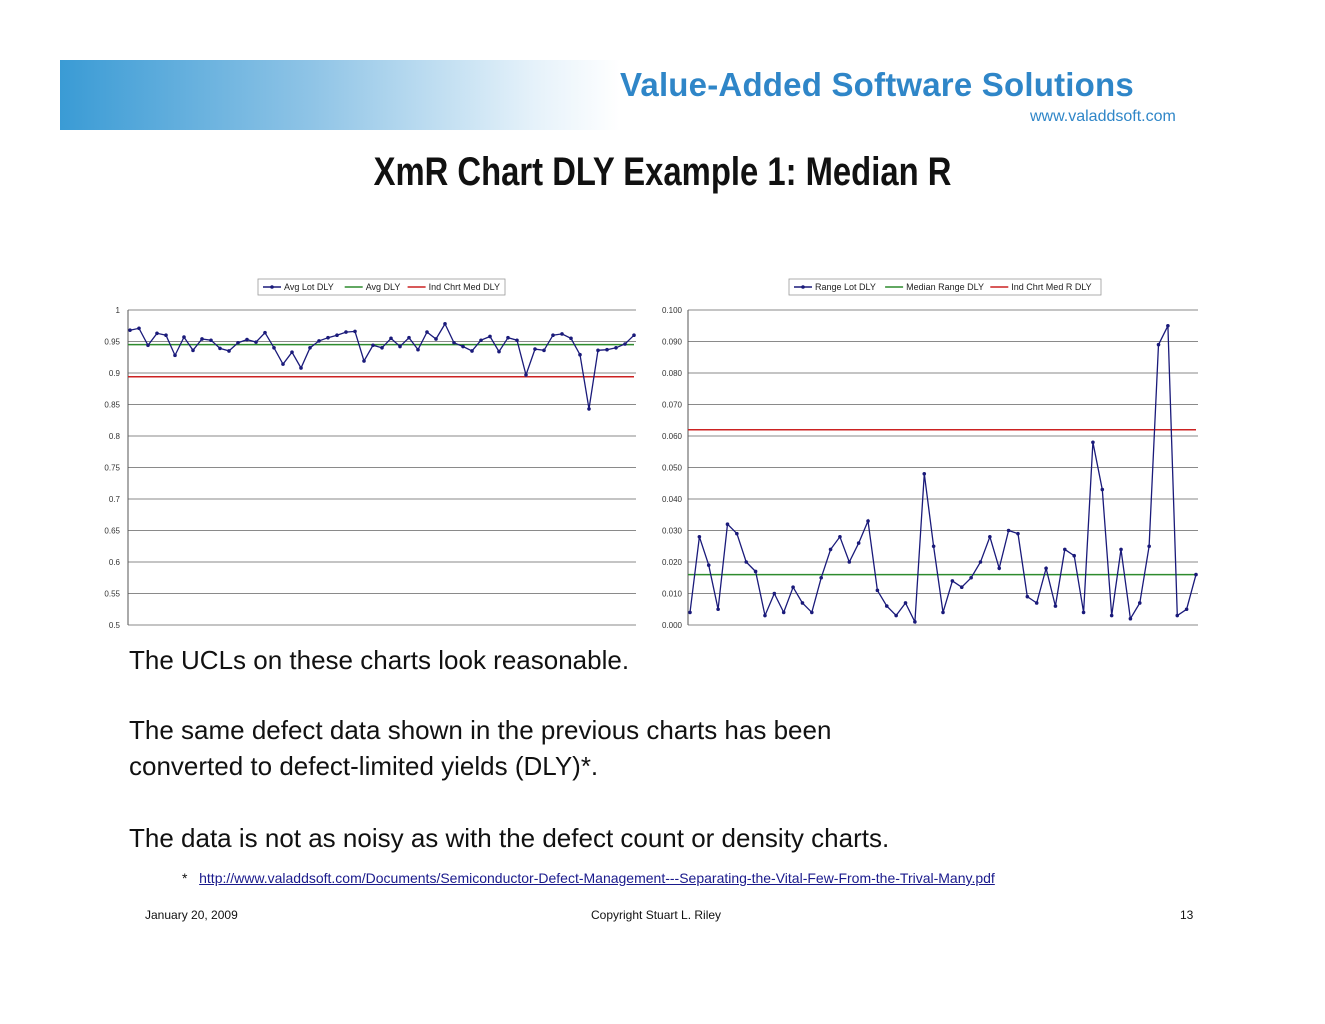 The width and height of the screenshot is (1325, 1024). Describe the element at coordinates (672, 499) in the screenshot. I see `y-tick-label: 0.040` at that location.